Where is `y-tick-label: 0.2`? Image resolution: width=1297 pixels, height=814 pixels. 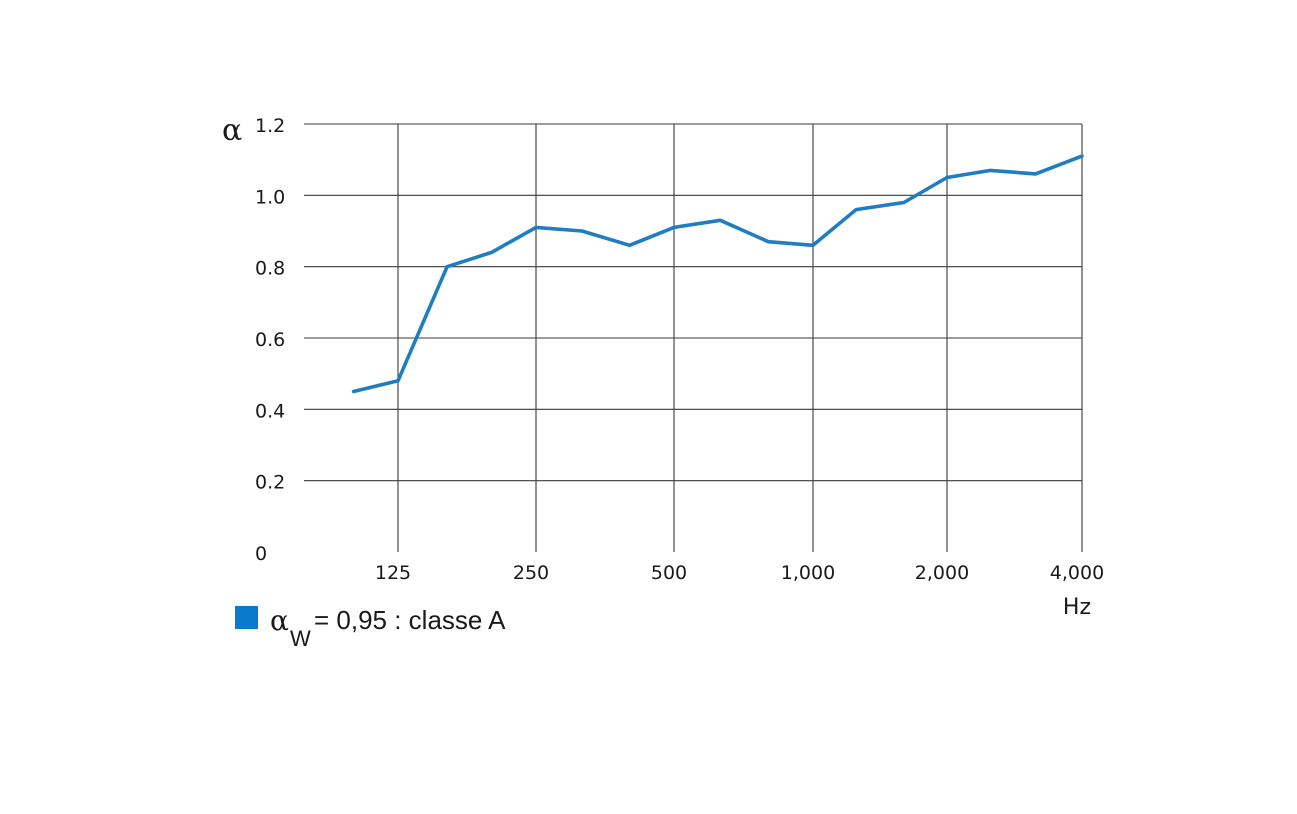
y-tick-label: 0.2 is located at coordinates (270, 483).